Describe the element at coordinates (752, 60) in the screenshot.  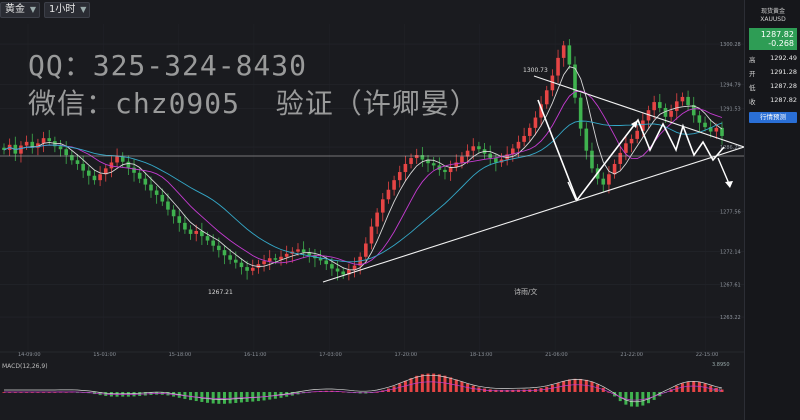
I see `stat-label: 高` at that location.